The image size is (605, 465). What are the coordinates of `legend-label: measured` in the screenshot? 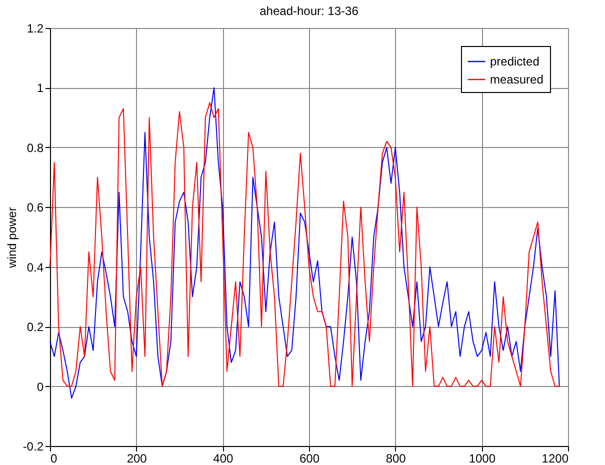 It's located at (517, 79).